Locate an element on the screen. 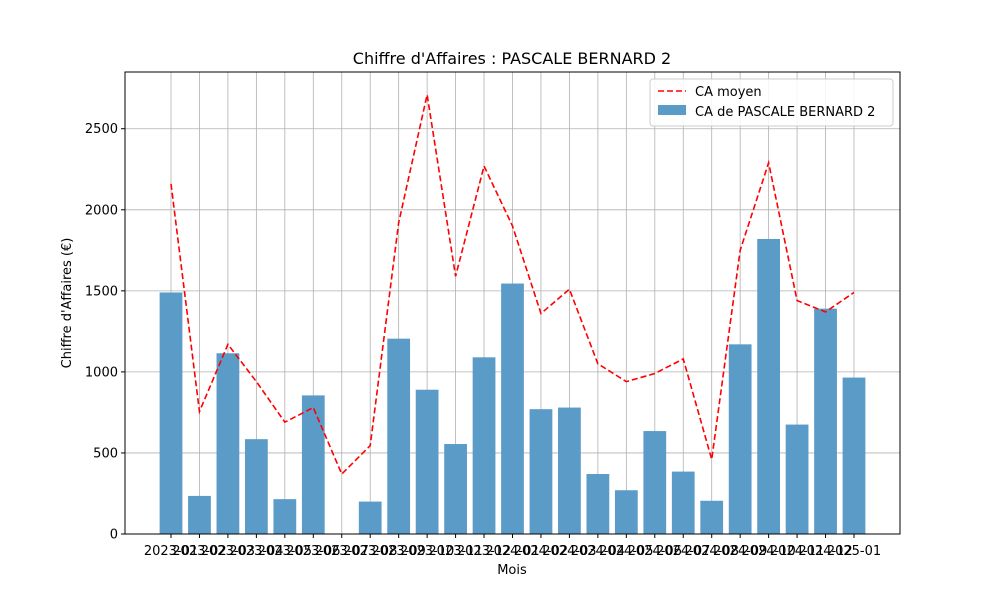 This screenshot has height=604, width=1000. y-tick-label: 0 is located at coordinates (114, 535).